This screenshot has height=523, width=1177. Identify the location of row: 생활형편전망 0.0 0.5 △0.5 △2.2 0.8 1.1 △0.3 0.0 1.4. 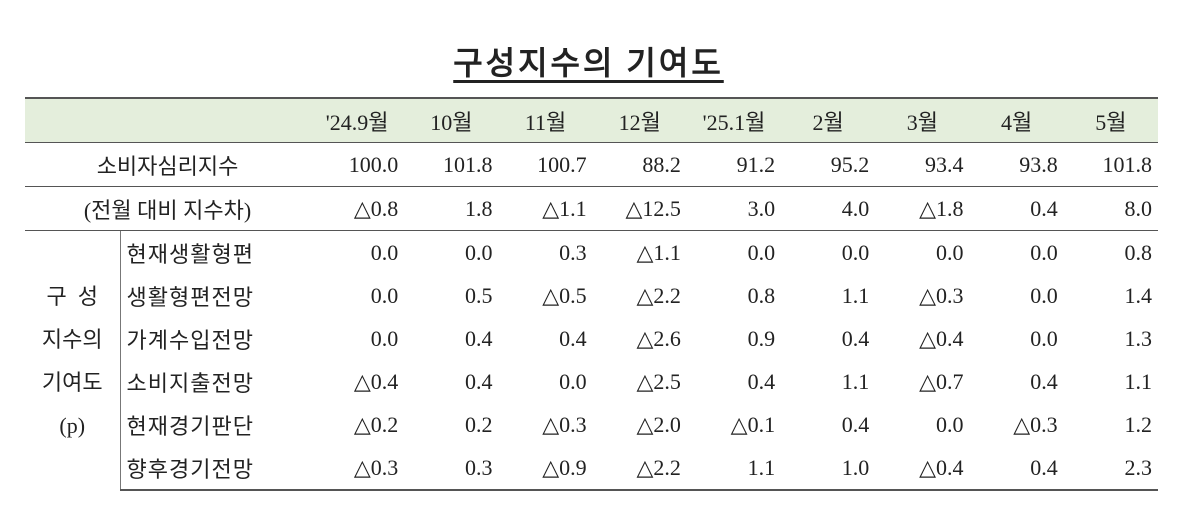
(591, 295).